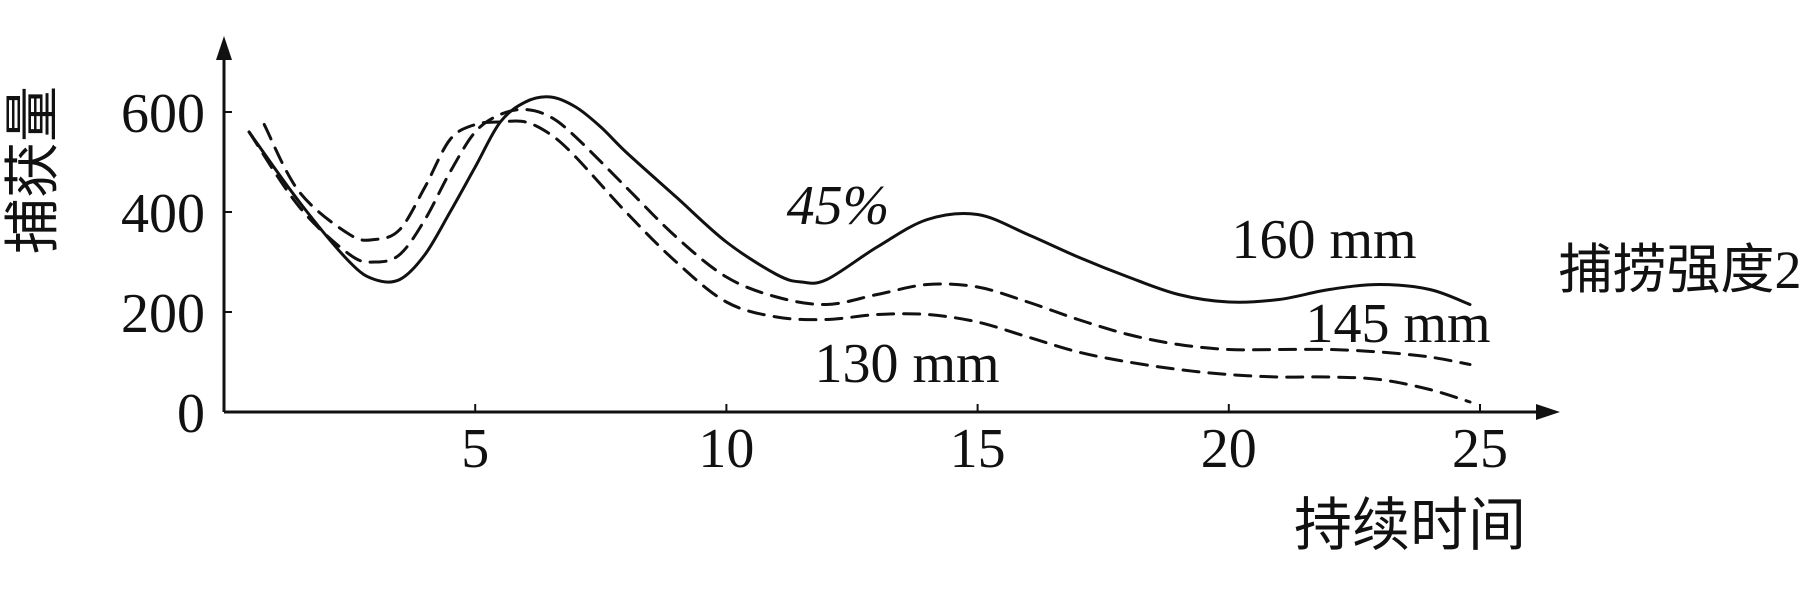 The height and width of the screenshot is (590, 1814). I want to click on y-axis-arrow, so click(224, 48).